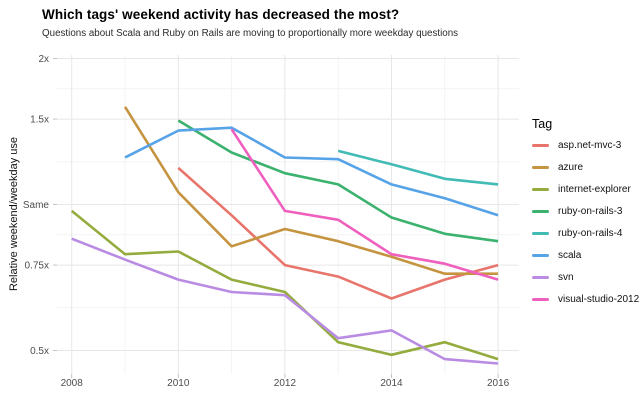  Describe the element at coordinates (542, 124) in the screenshot. I see `legend-title: Tag` at that location.